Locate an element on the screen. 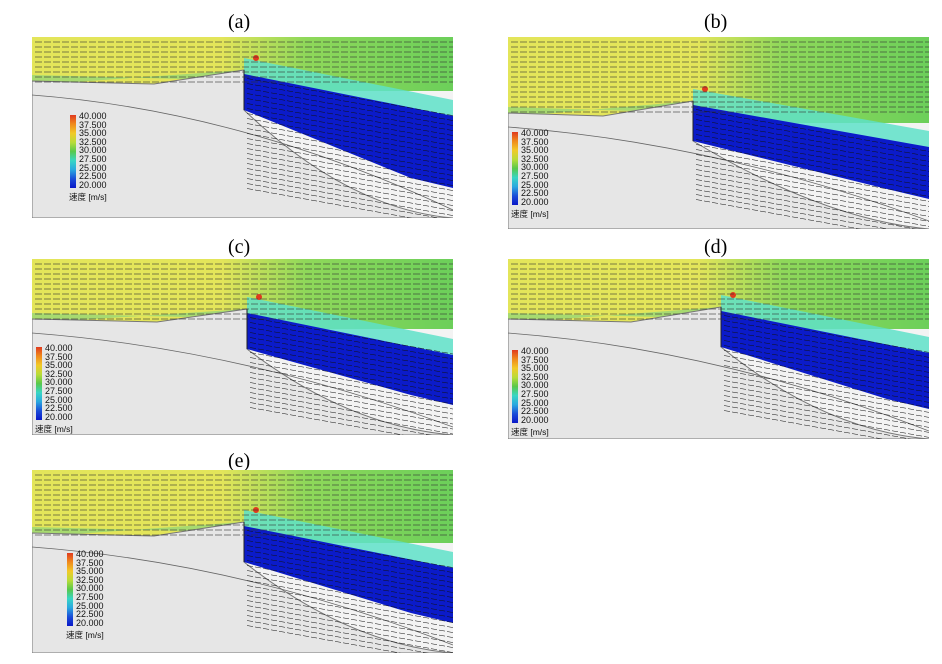 This screenshot has width=942, height=664. velocity-contour-d is located at coordinates (718, 349).